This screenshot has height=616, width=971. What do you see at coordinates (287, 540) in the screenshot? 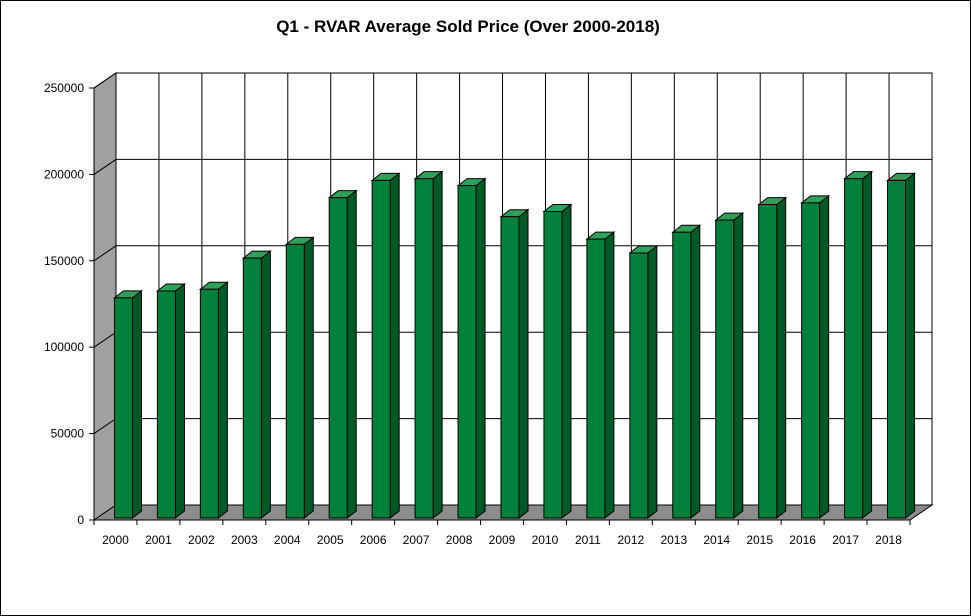
I see `x-tick-label: 2004` at bounding box center [287, 540].